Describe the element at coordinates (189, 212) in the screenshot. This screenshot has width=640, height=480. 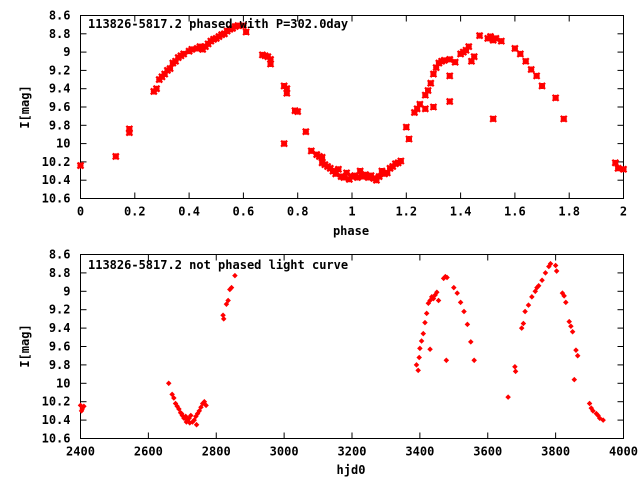
I see `phased-x-tick-label: 0.4` at that location.